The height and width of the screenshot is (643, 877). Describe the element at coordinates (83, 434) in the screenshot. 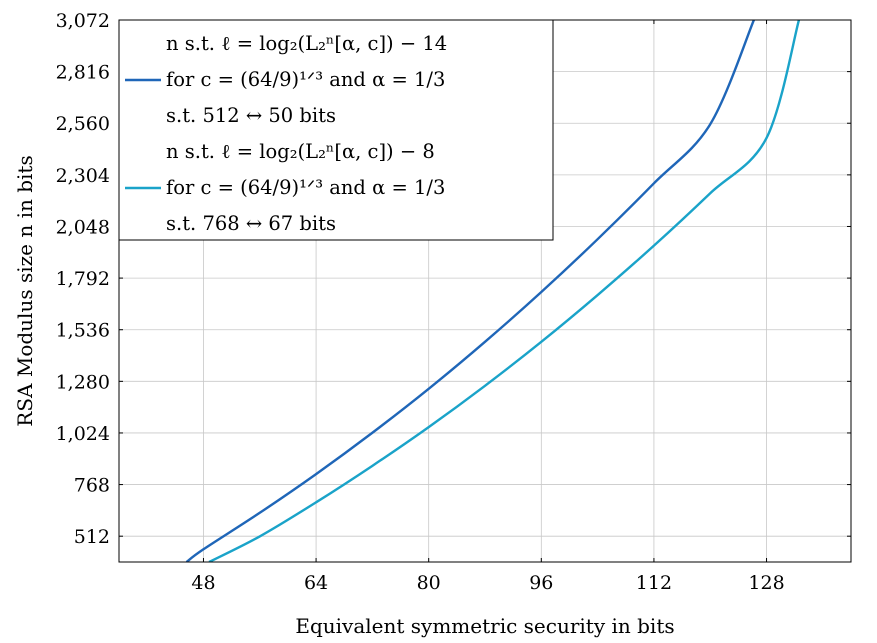

I see `y-tick-label: 1,024` at that location.